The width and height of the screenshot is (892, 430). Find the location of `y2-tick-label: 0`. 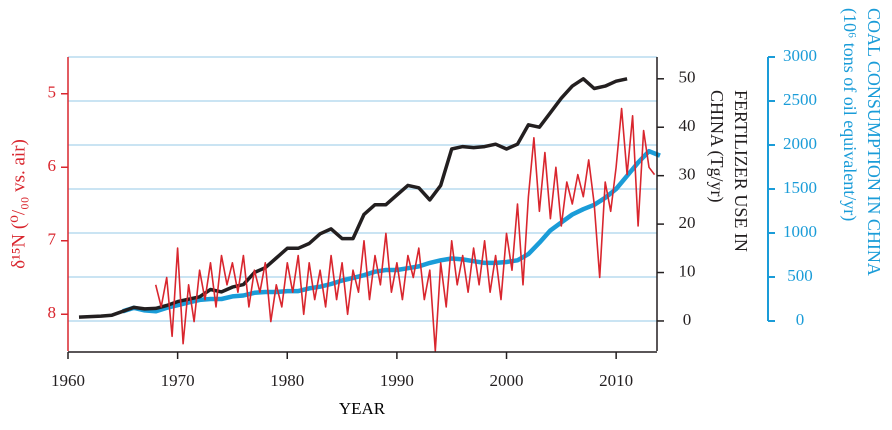

y2-tick-label: 0 is located at coordinates (687, 319).